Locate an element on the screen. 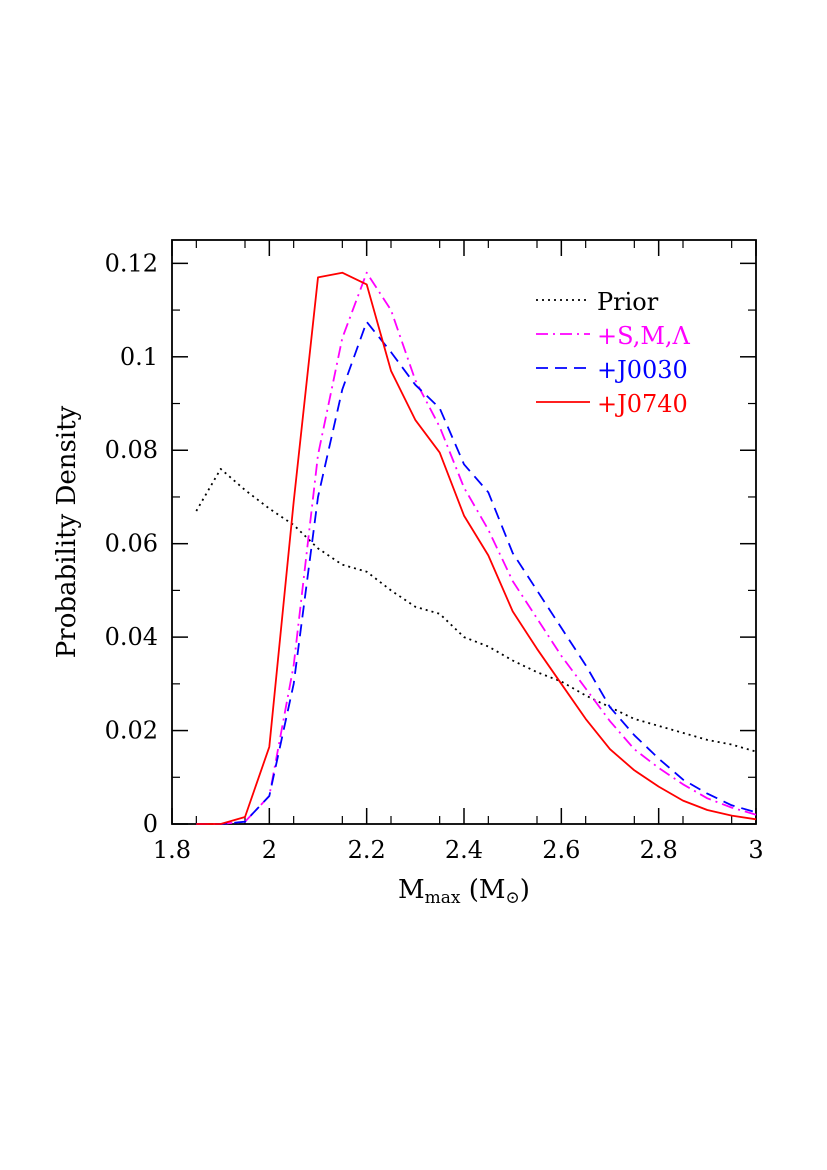 Image resolution: width=827 pixels, height=1170 pixels. y-tick-label: 0.08 is located at coordinates (131, 450).